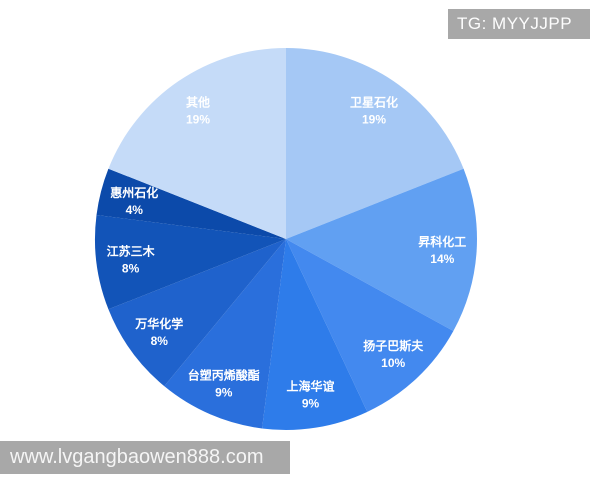  Describe the element at coordinates (158, 332) in the screenshot. I see `slice-label: 万华化学 8%` at that location.